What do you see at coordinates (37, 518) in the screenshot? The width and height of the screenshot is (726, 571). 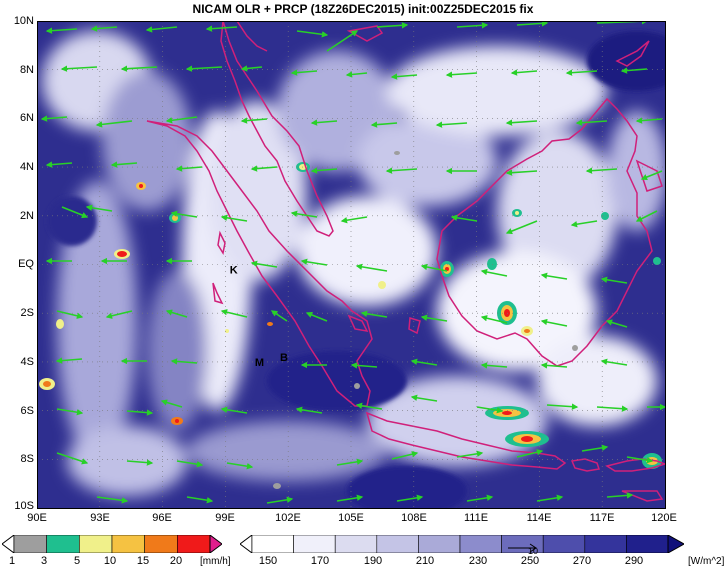 I see `lon-label: 90E` at bounding box center [37, 518].